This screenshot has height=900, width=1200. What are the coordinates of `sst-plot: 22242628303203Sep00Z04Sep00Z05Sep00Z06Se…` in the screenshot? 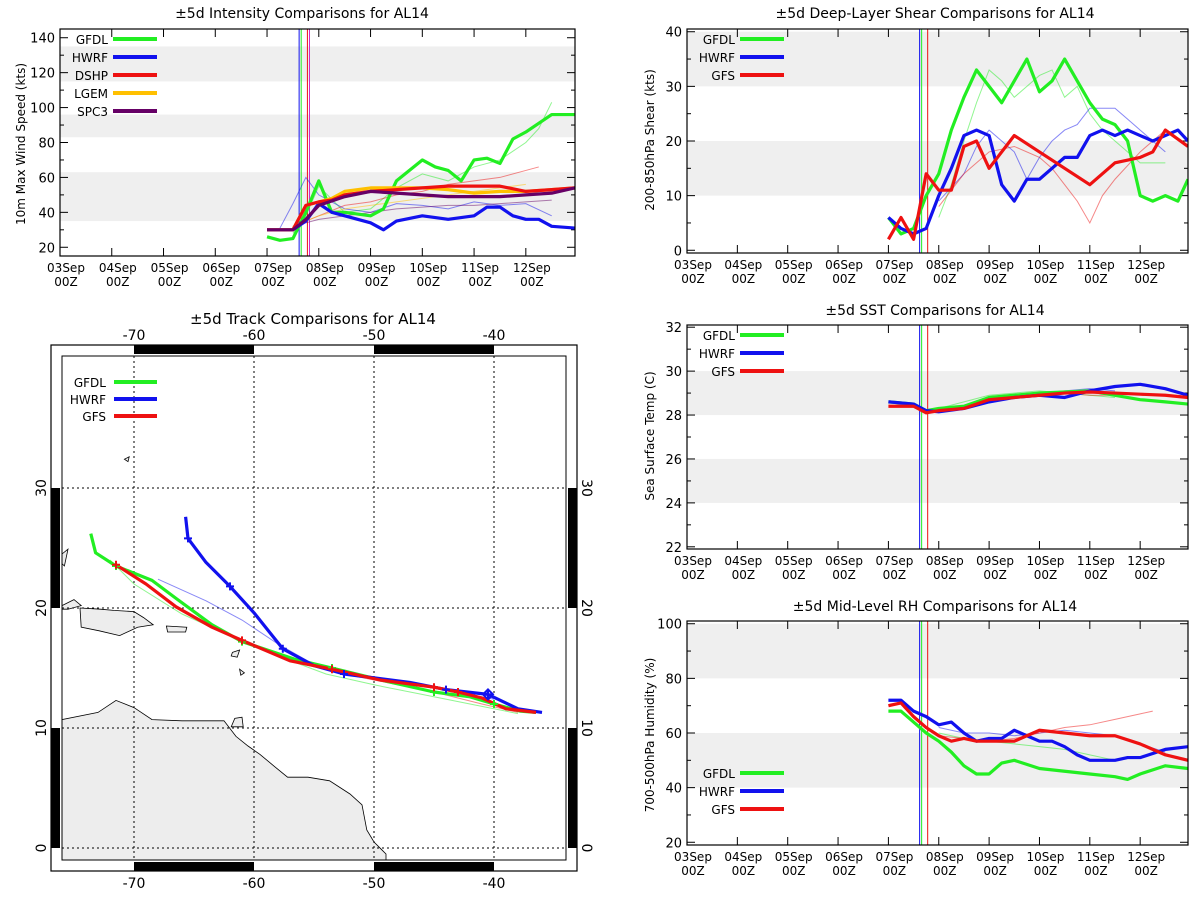 It's located at (927, 451).